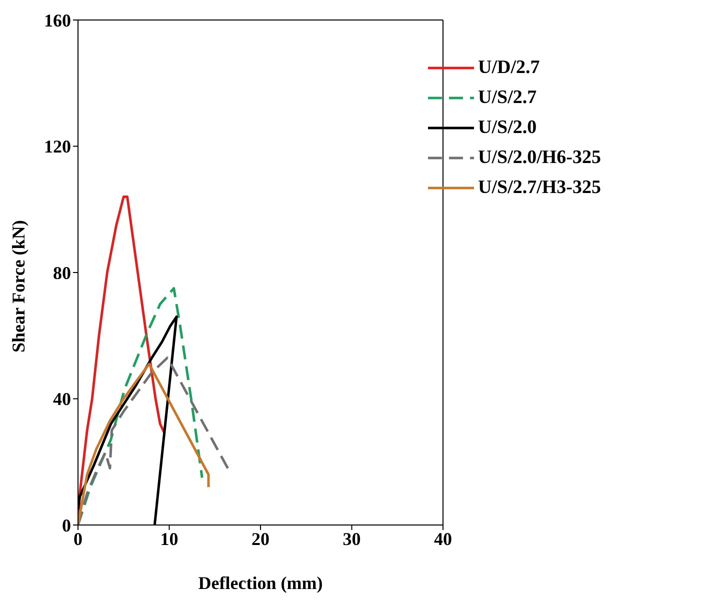 This screenshot has width=703, height=603. What do you see at coordinates (62, 399) in the screenshot?
I see `y-tick-label: 40` at bounding box center [62, 399].